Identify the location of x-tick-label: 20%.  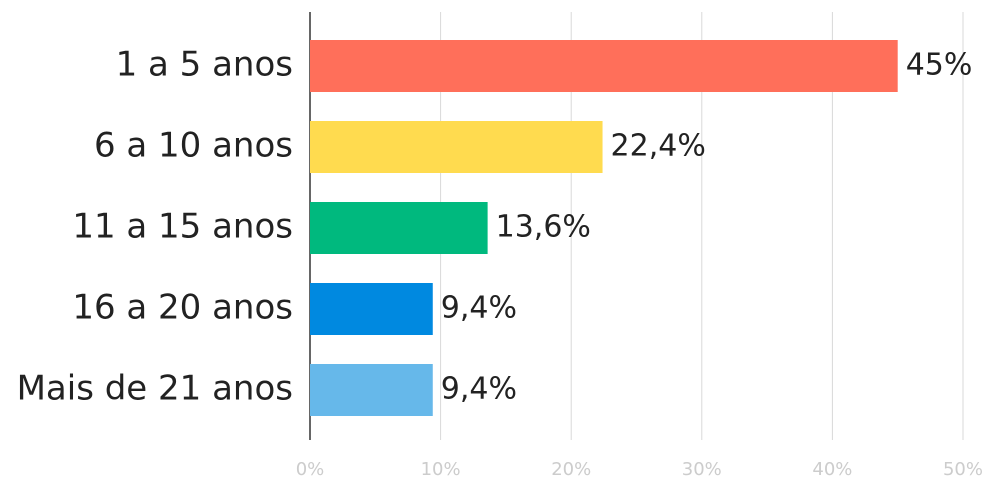
(571, 469).